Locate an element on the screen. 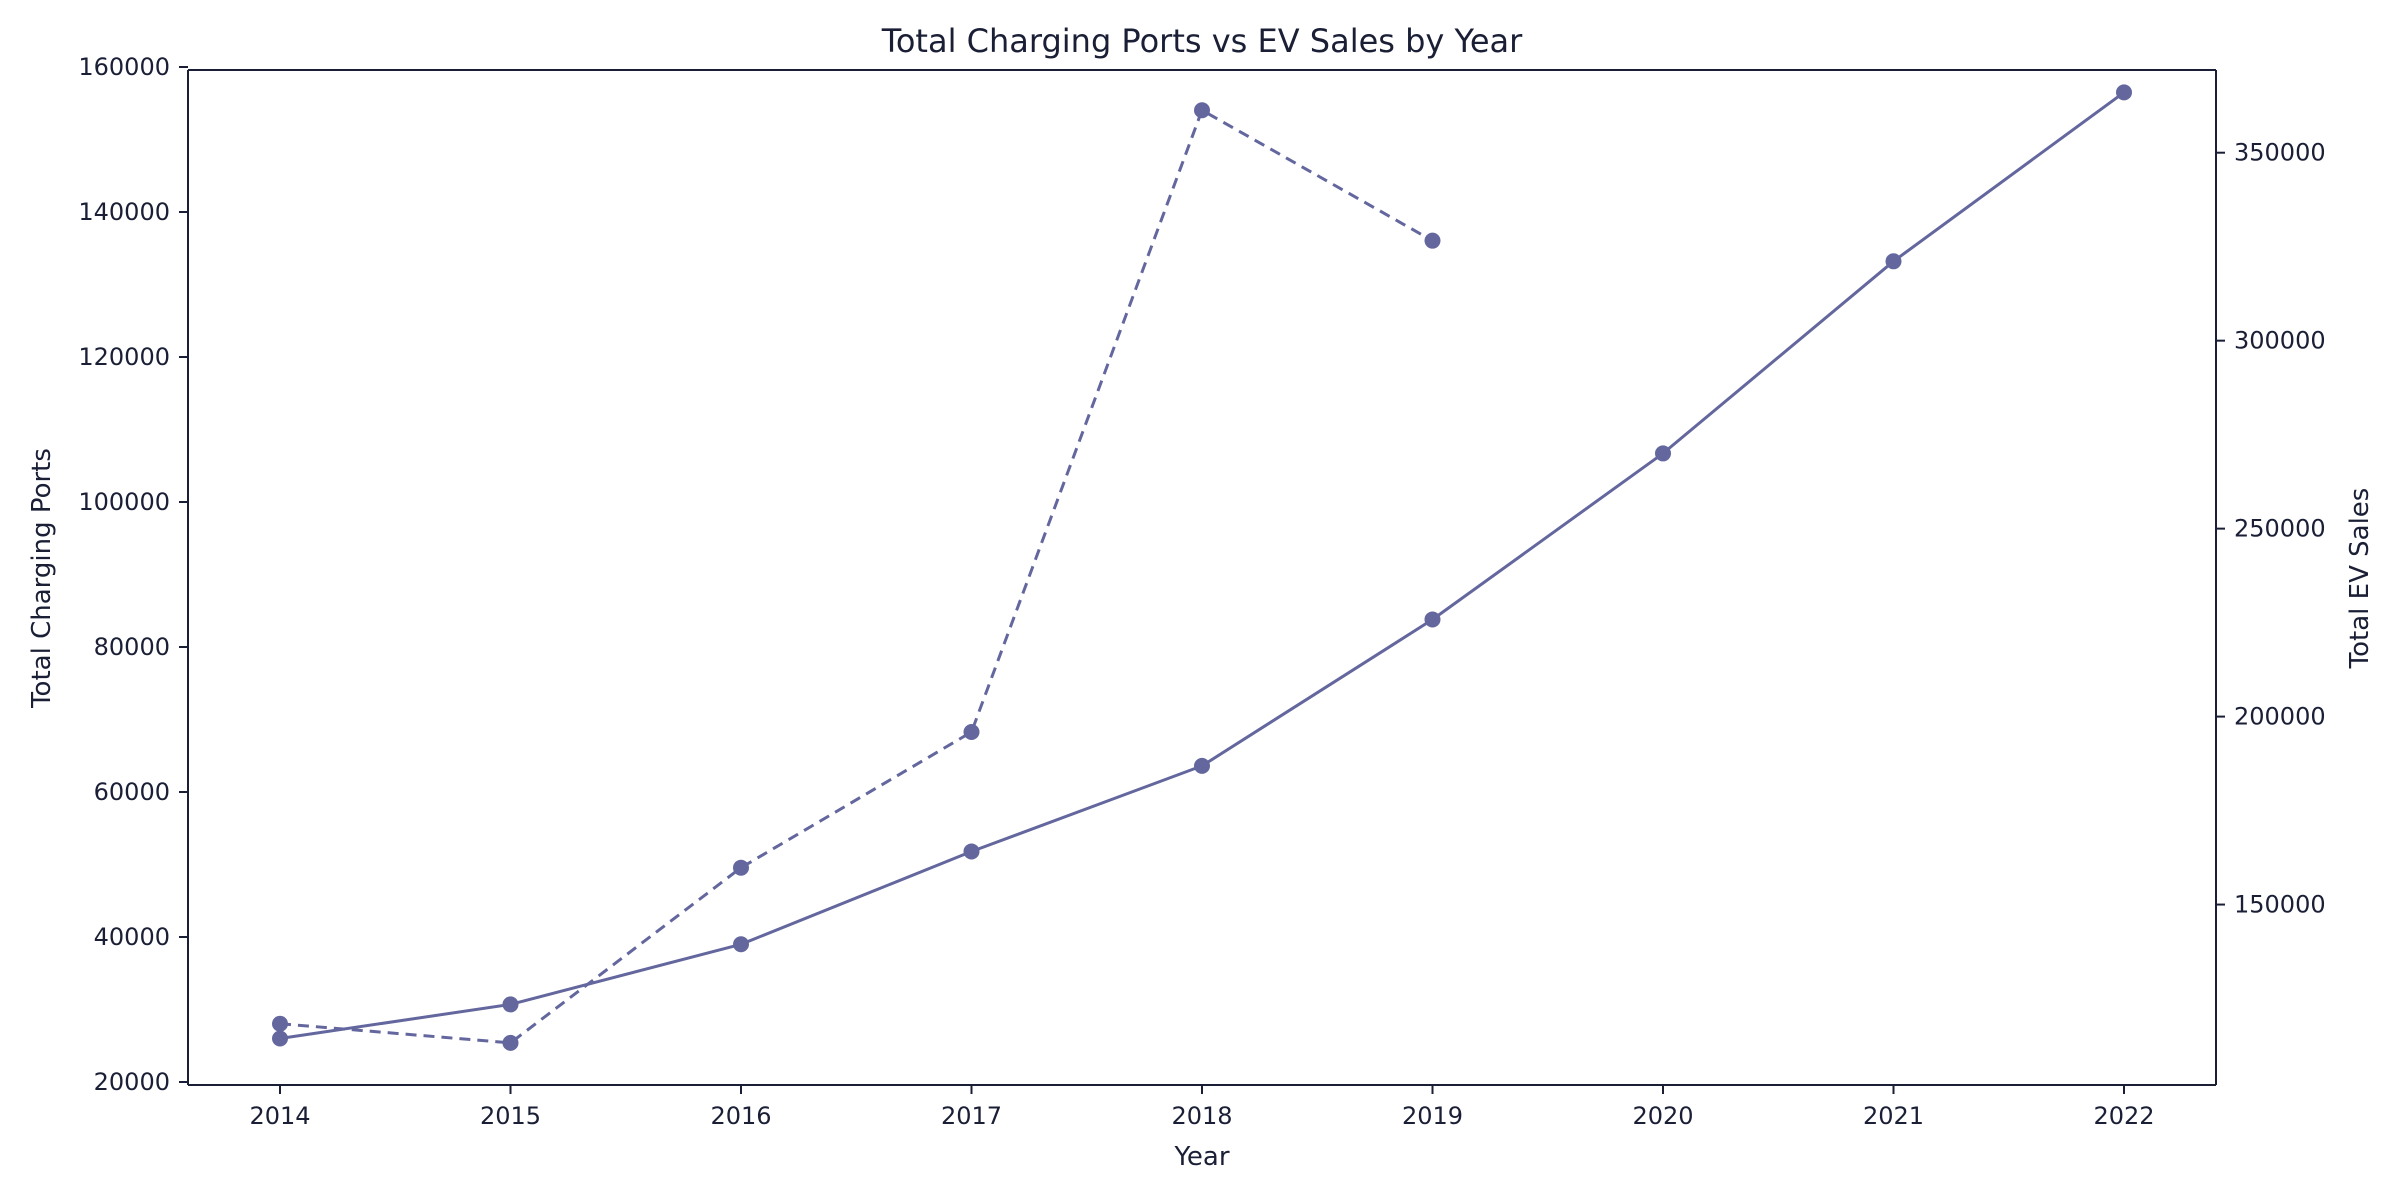  right-y-tick-label: 150000 is located at coordinates (2280, 905).